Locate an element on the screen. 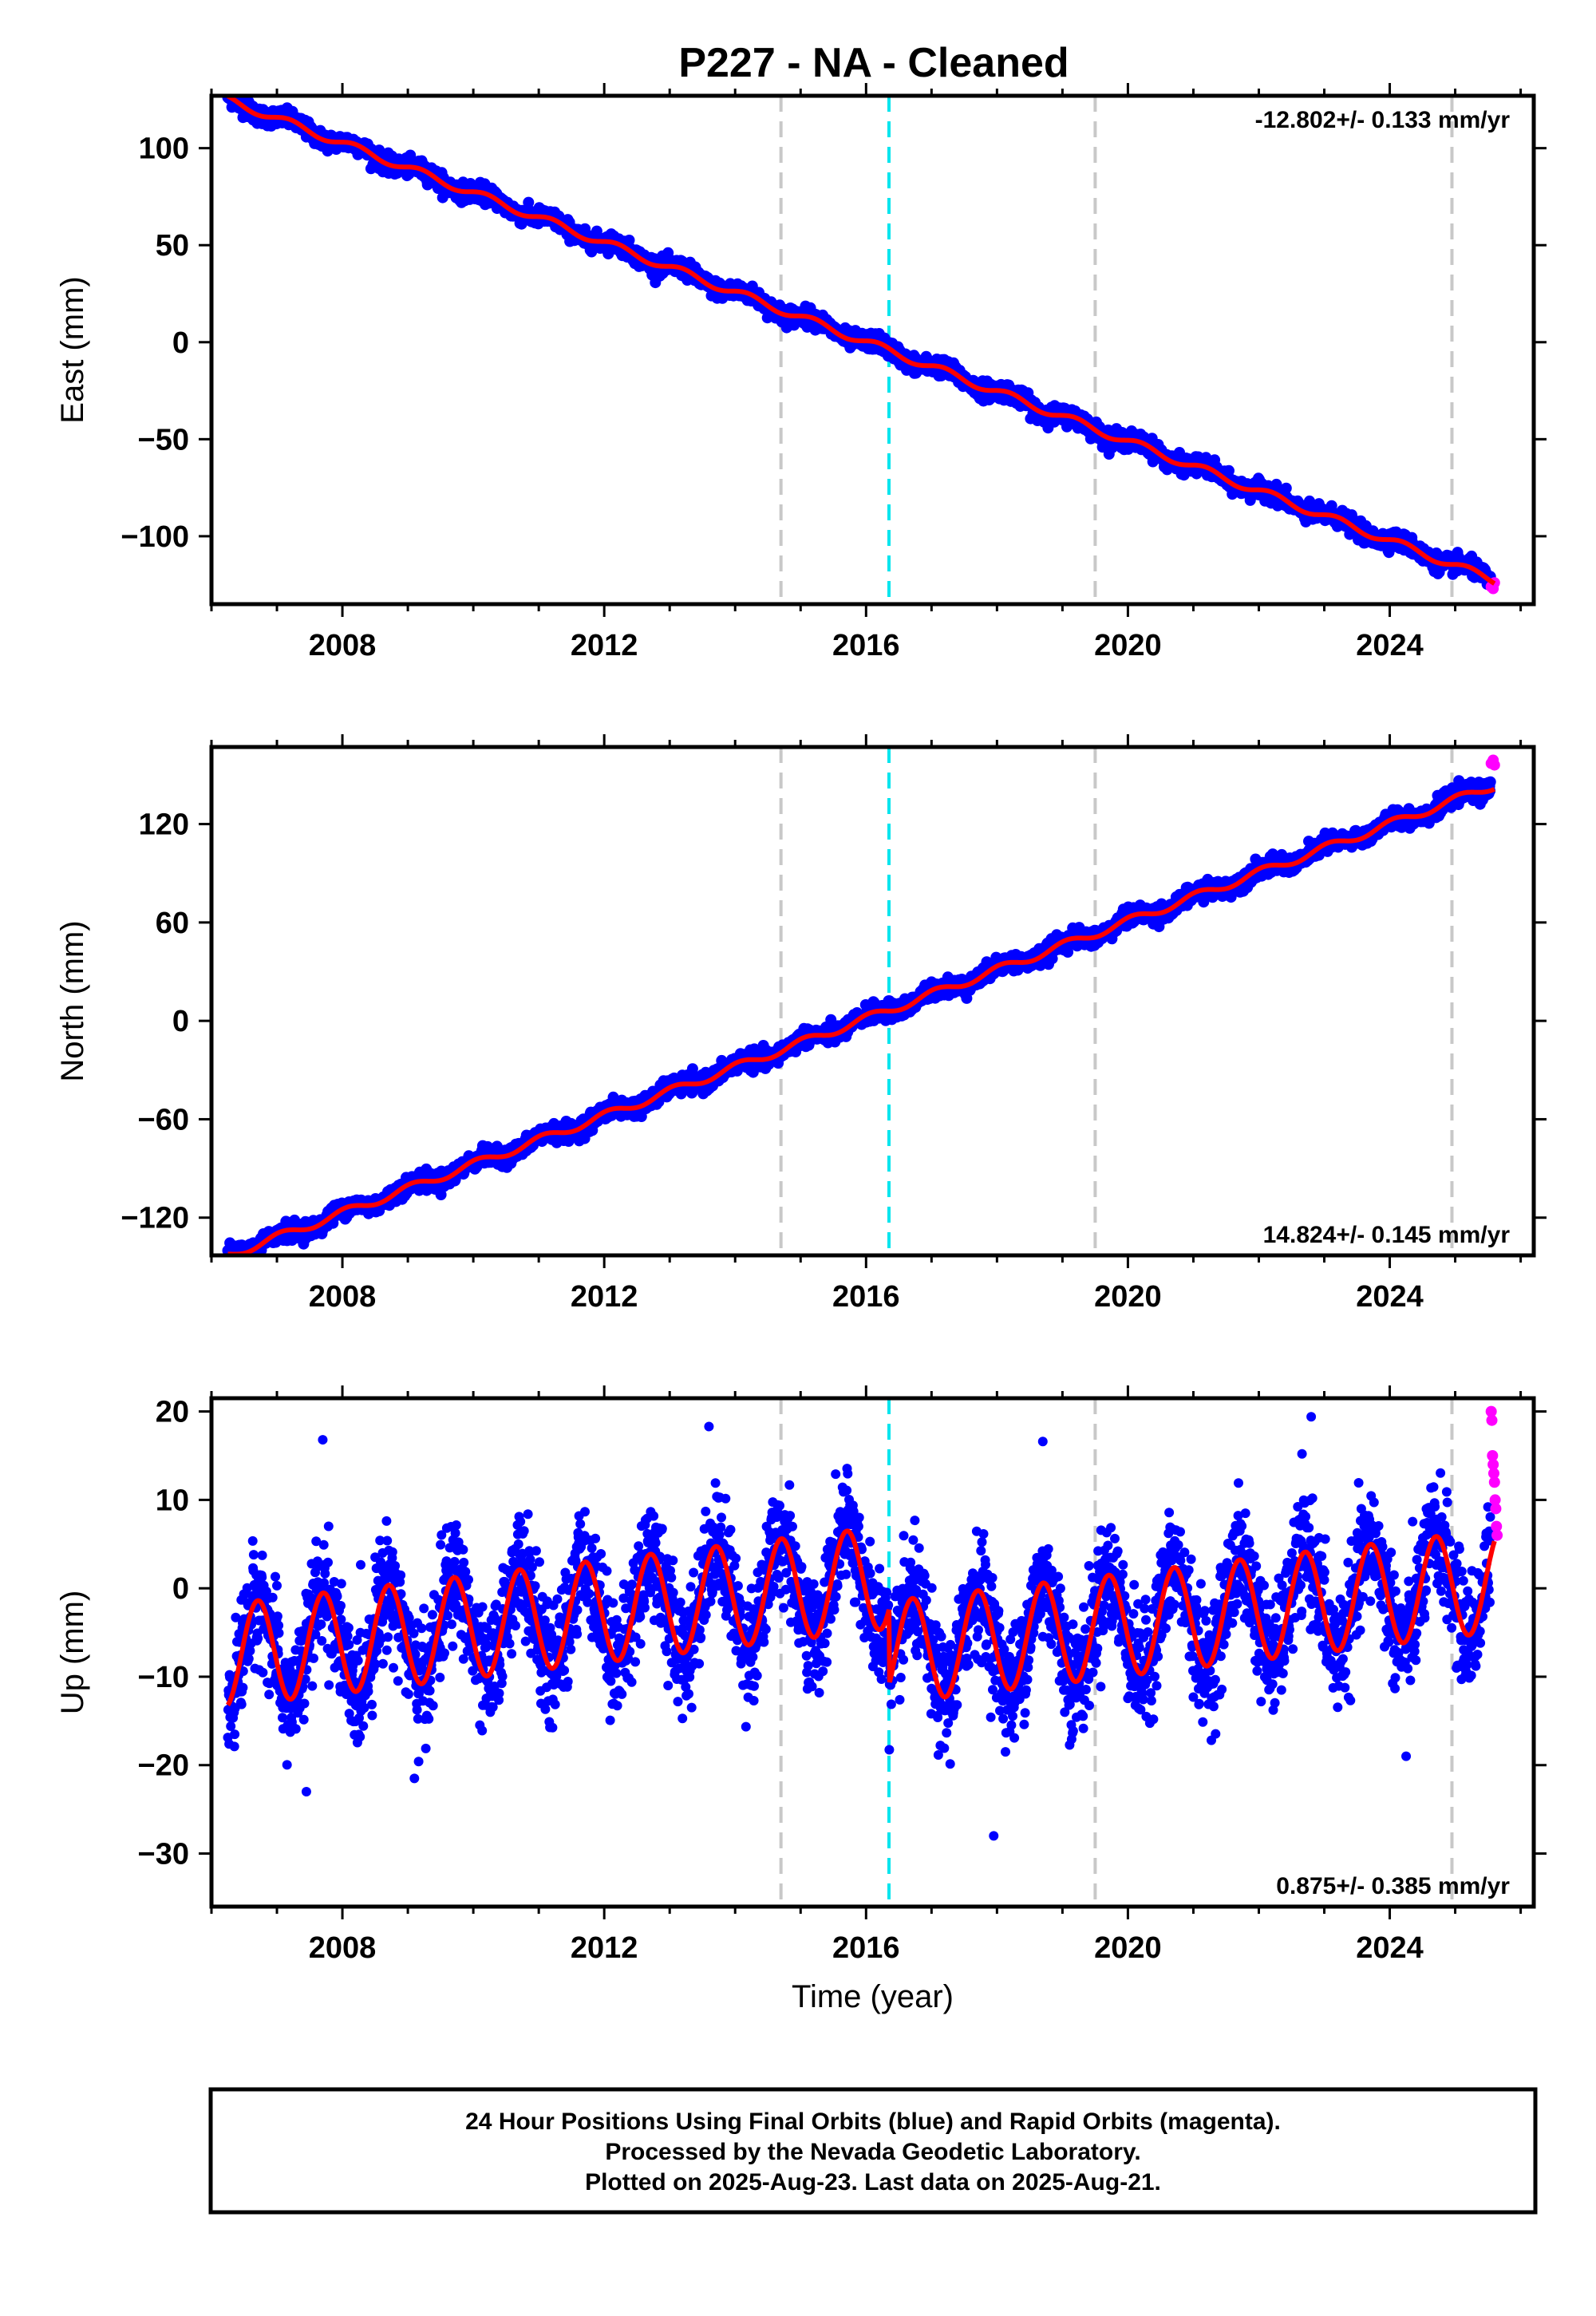  y-axis-label: East (mm) is located at coordinates (72, 349).